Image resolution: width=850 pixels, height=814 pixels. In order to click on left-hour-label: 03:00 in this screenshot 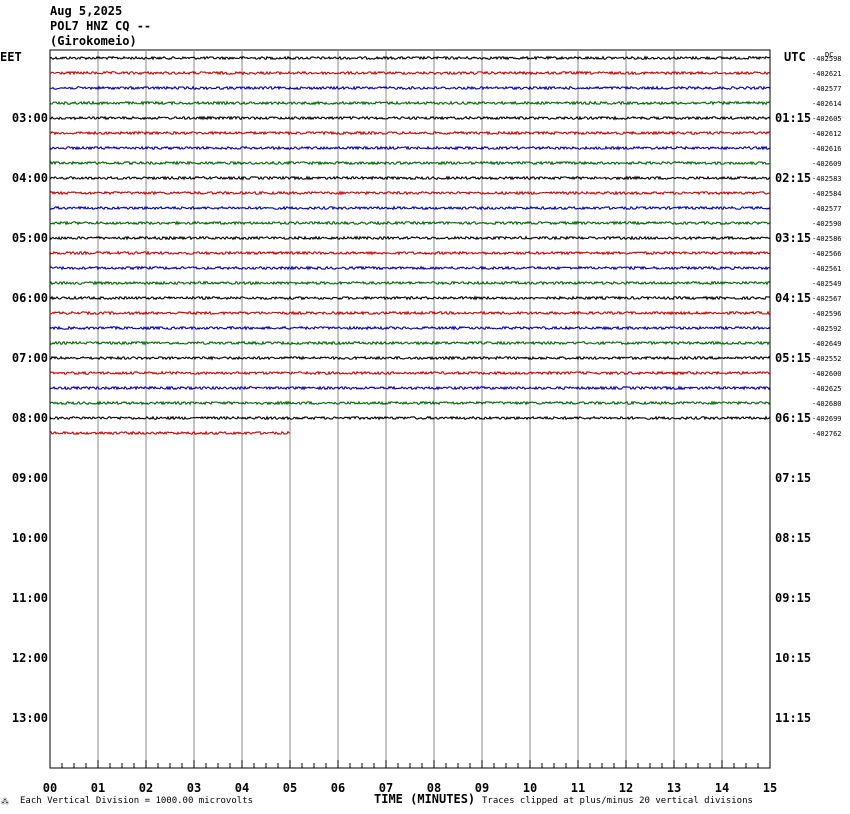, I will do `click(30, 118)`.